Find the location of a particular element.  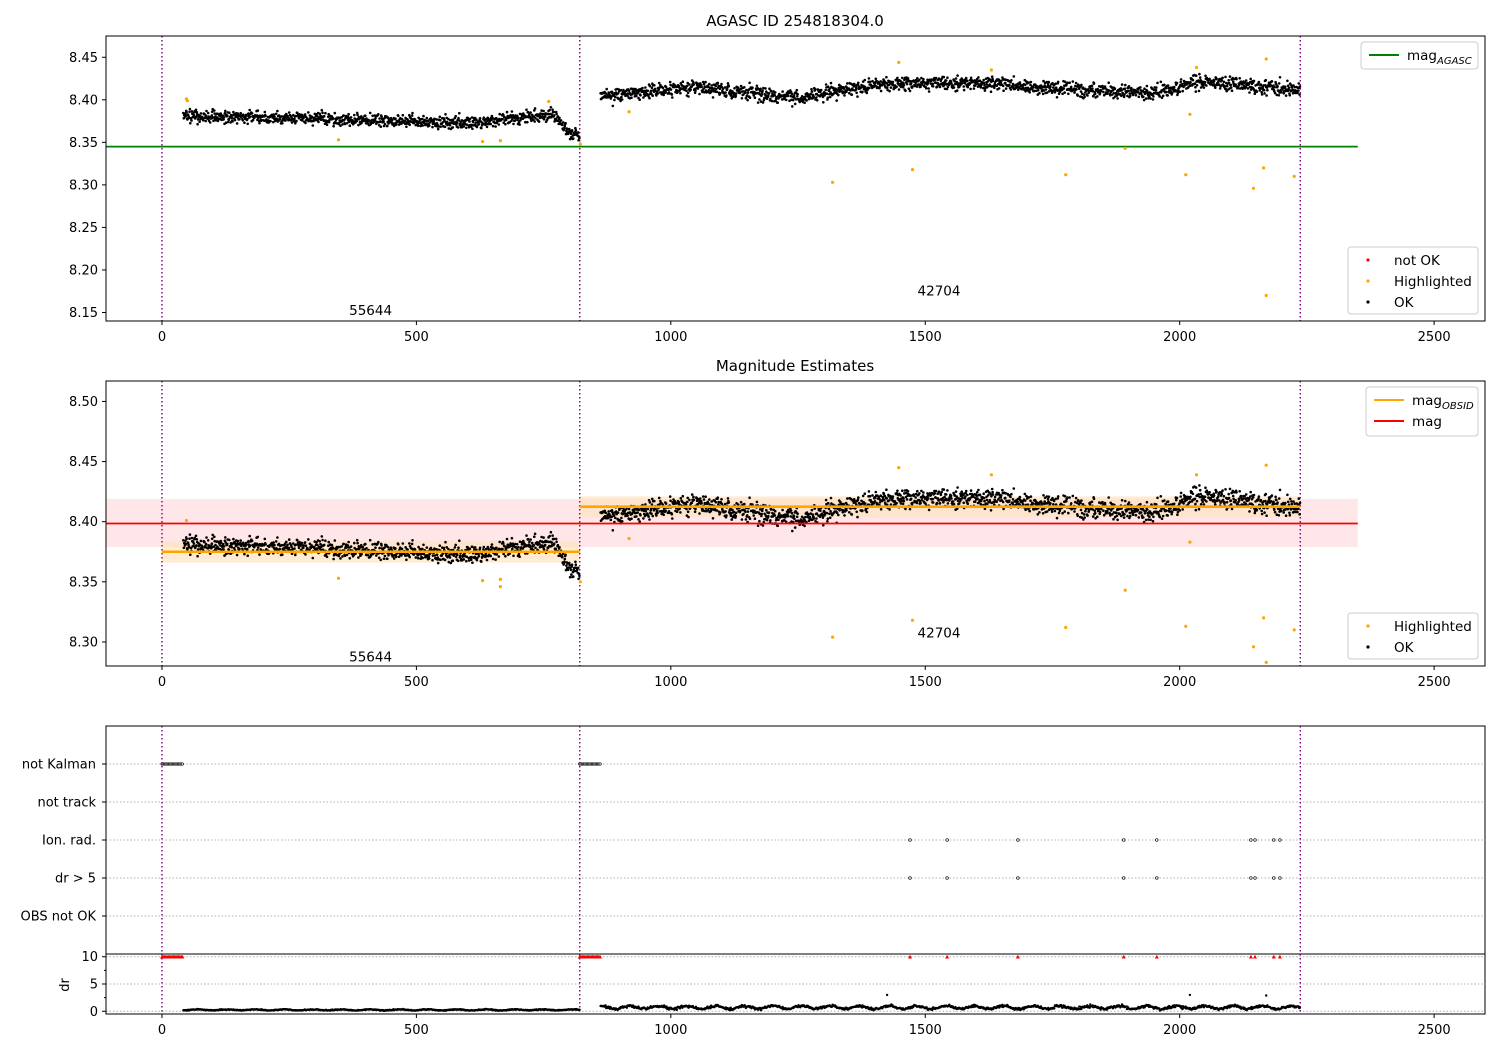

x-tick-label: 500 is located at coordinates (416, 337).